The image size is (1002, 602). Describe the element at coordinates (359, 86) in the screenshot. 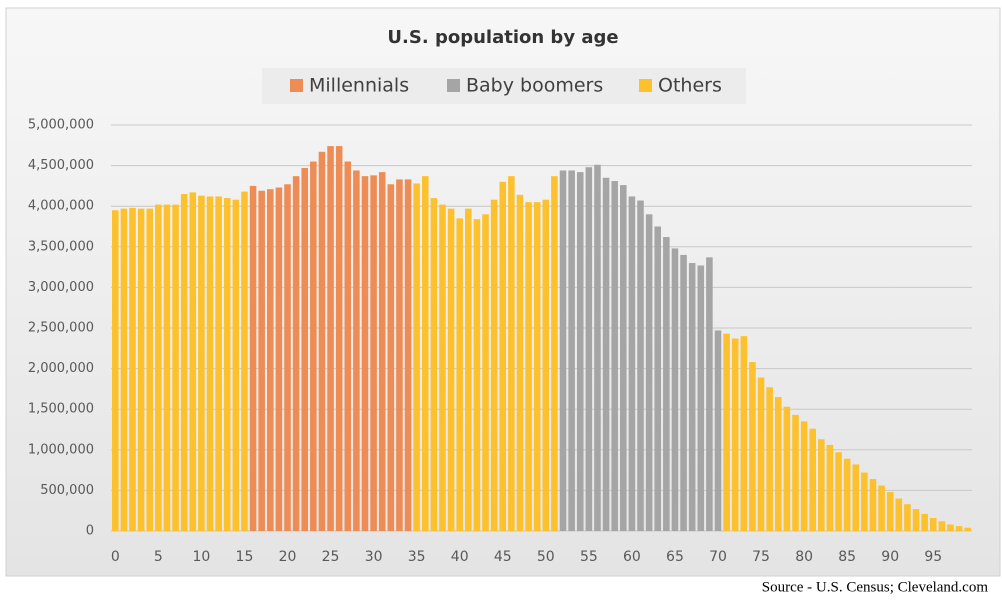

I see `legend-label: Millennials` at that location.